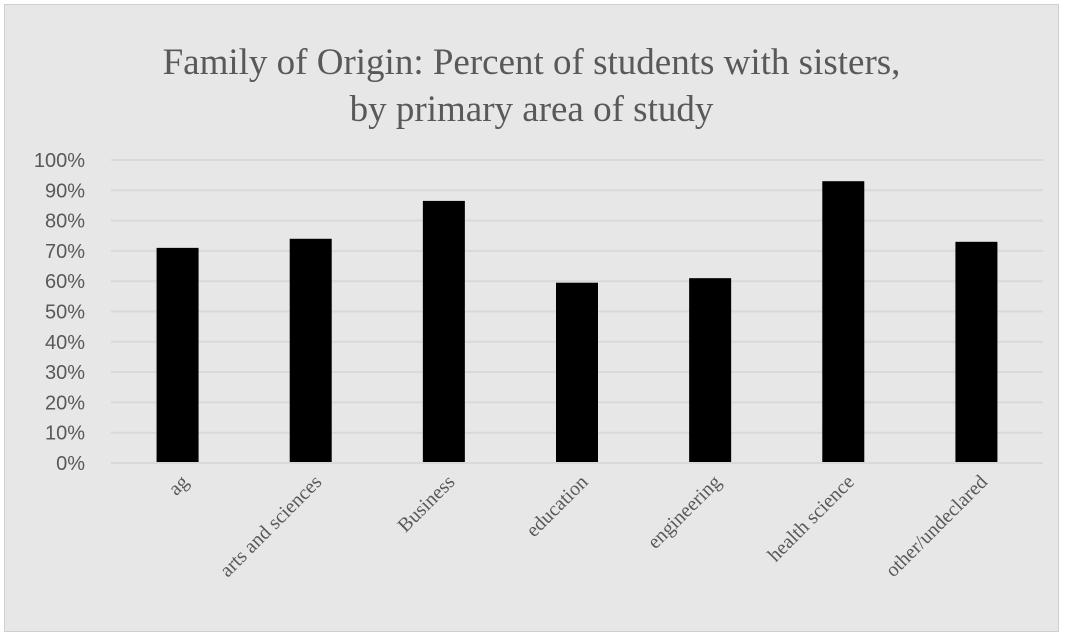 The height and width of the screenshot is (638, 1065). Describe the element at coordinates (811, 518) in the screenshot. I see `x-tick-label: health science` at that location.